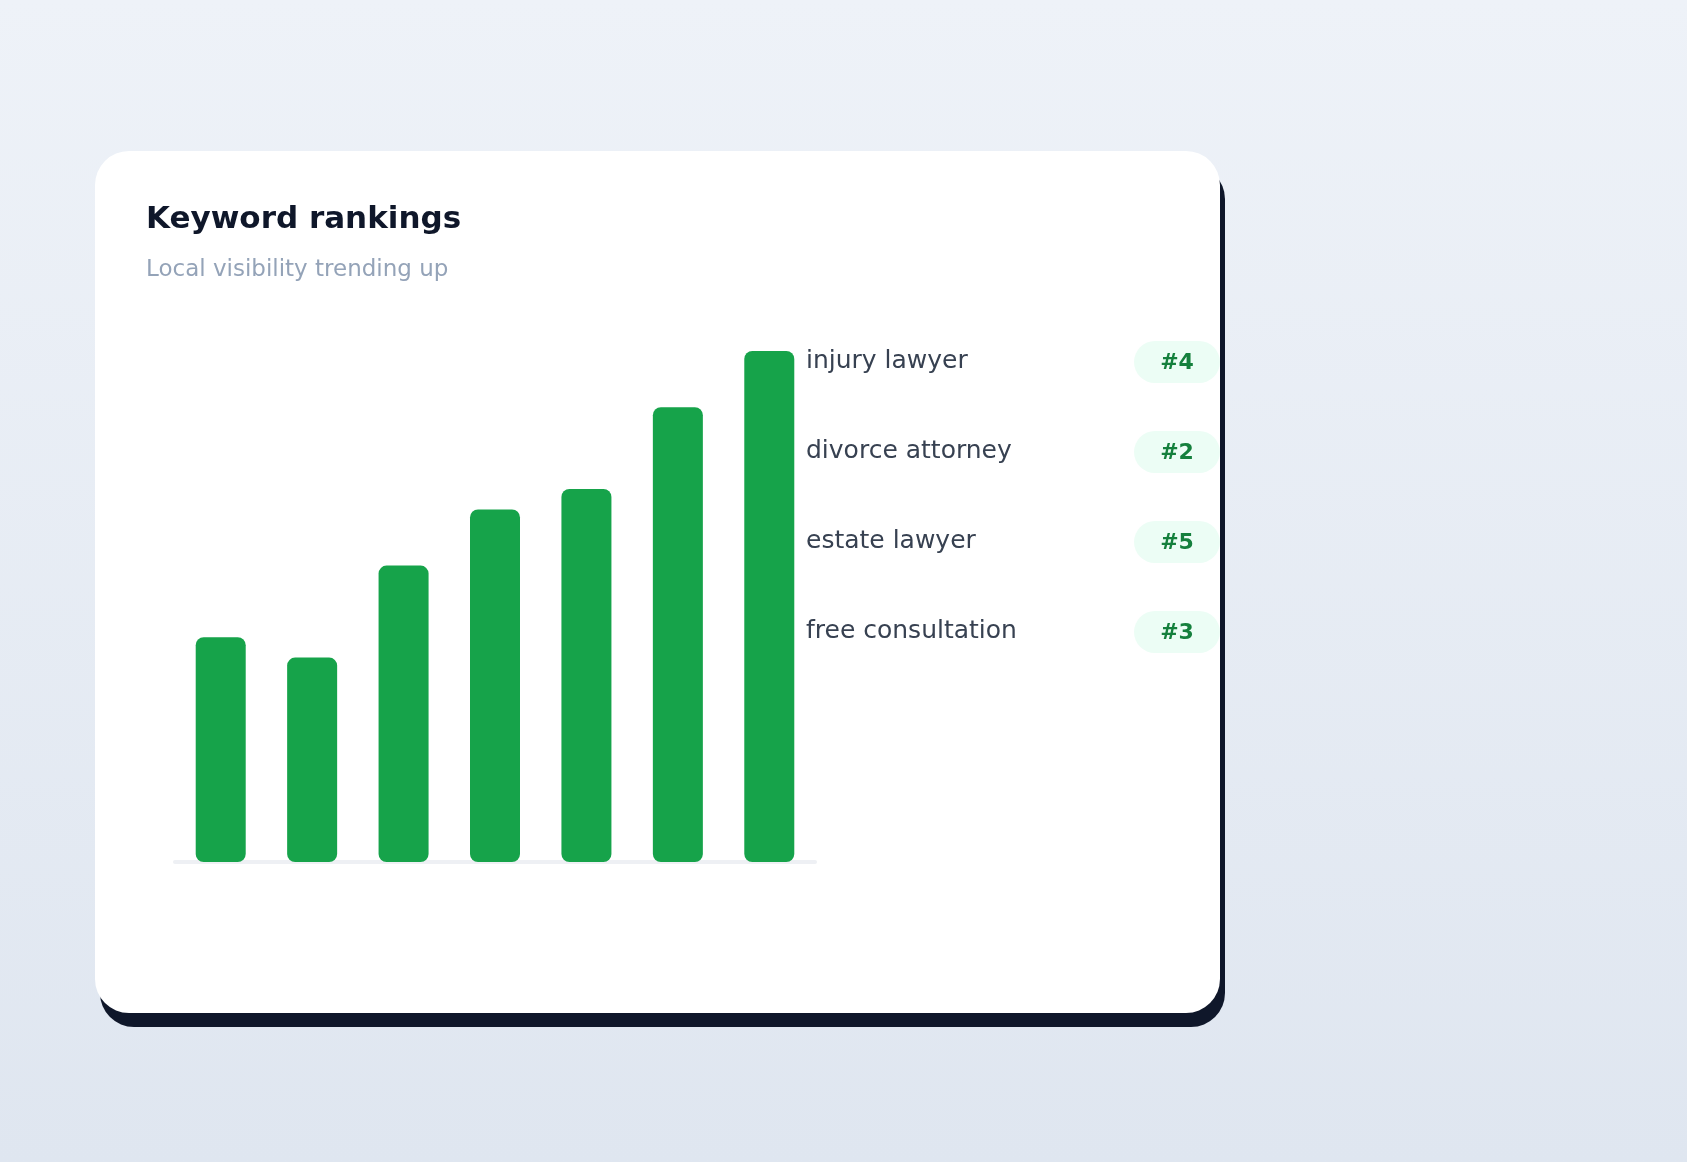 The height and width of the screenshot is (1162, 1687). What do you see at coordinates (909, 449) in the screenshot?
I see `annotation: divorce attorney` at bounding box center [909, 449].